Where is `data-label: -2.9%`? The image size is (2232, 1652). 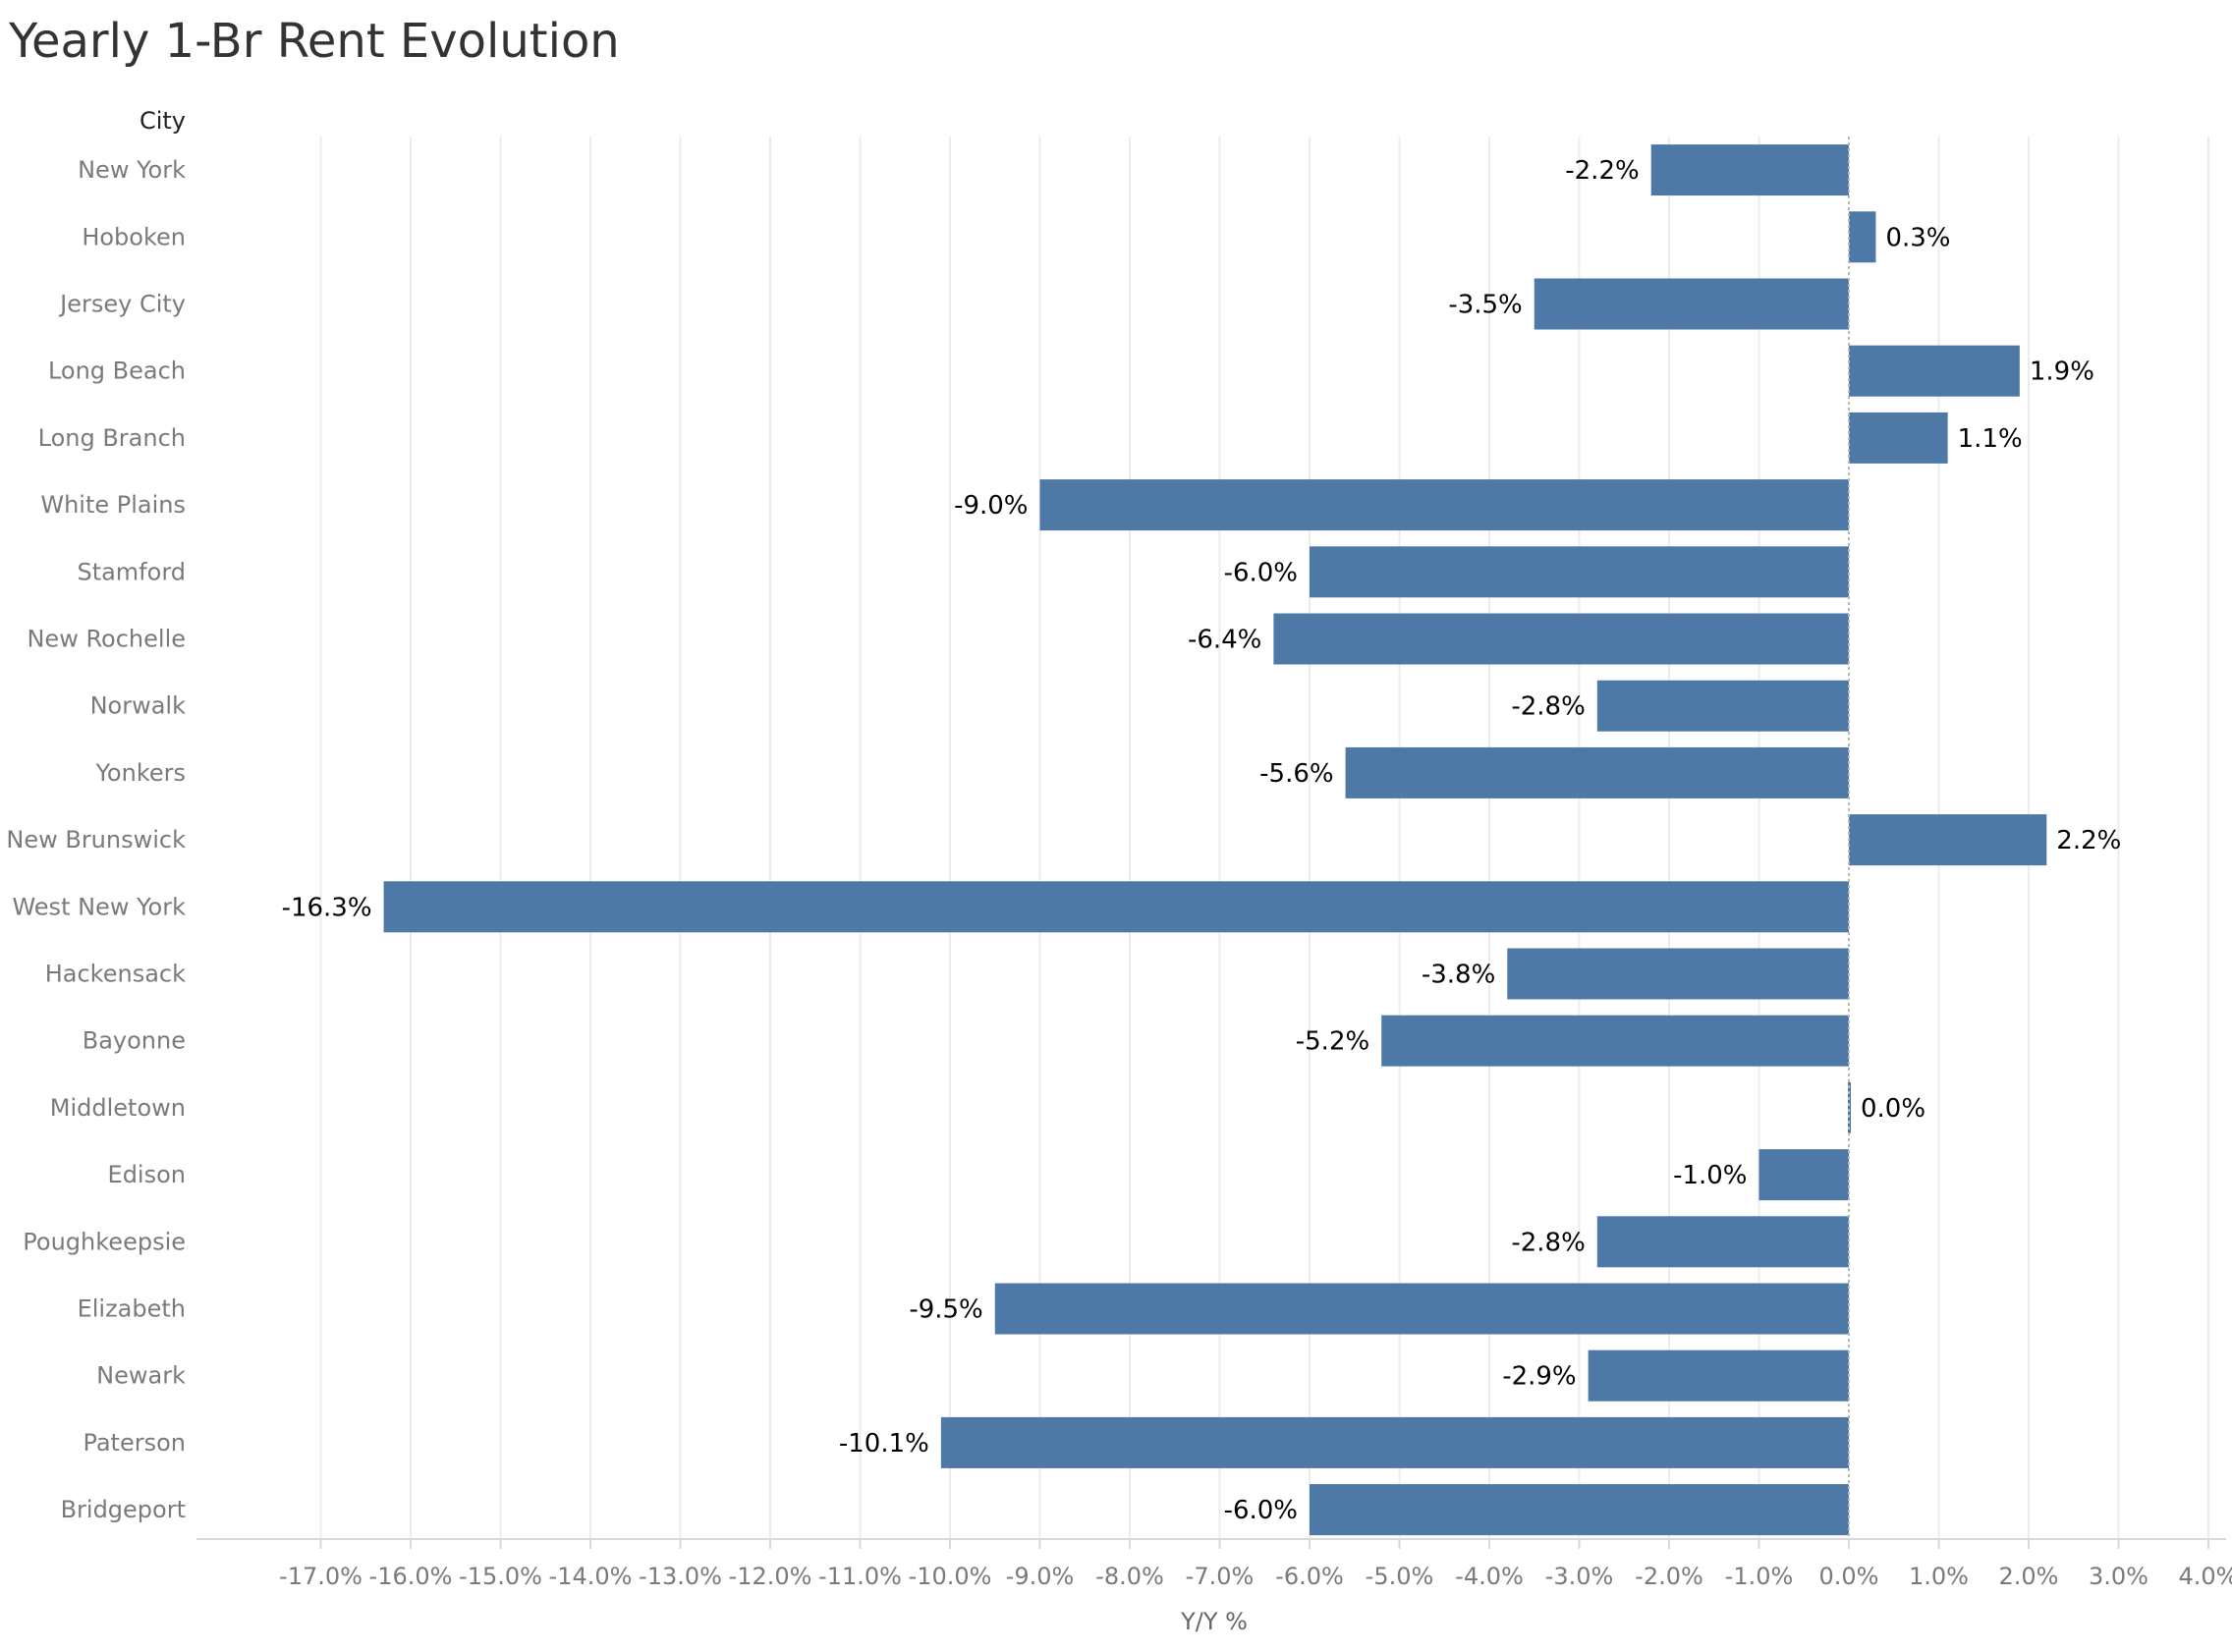
data-label: -2.9% is located at coordinates (1539, 1377).